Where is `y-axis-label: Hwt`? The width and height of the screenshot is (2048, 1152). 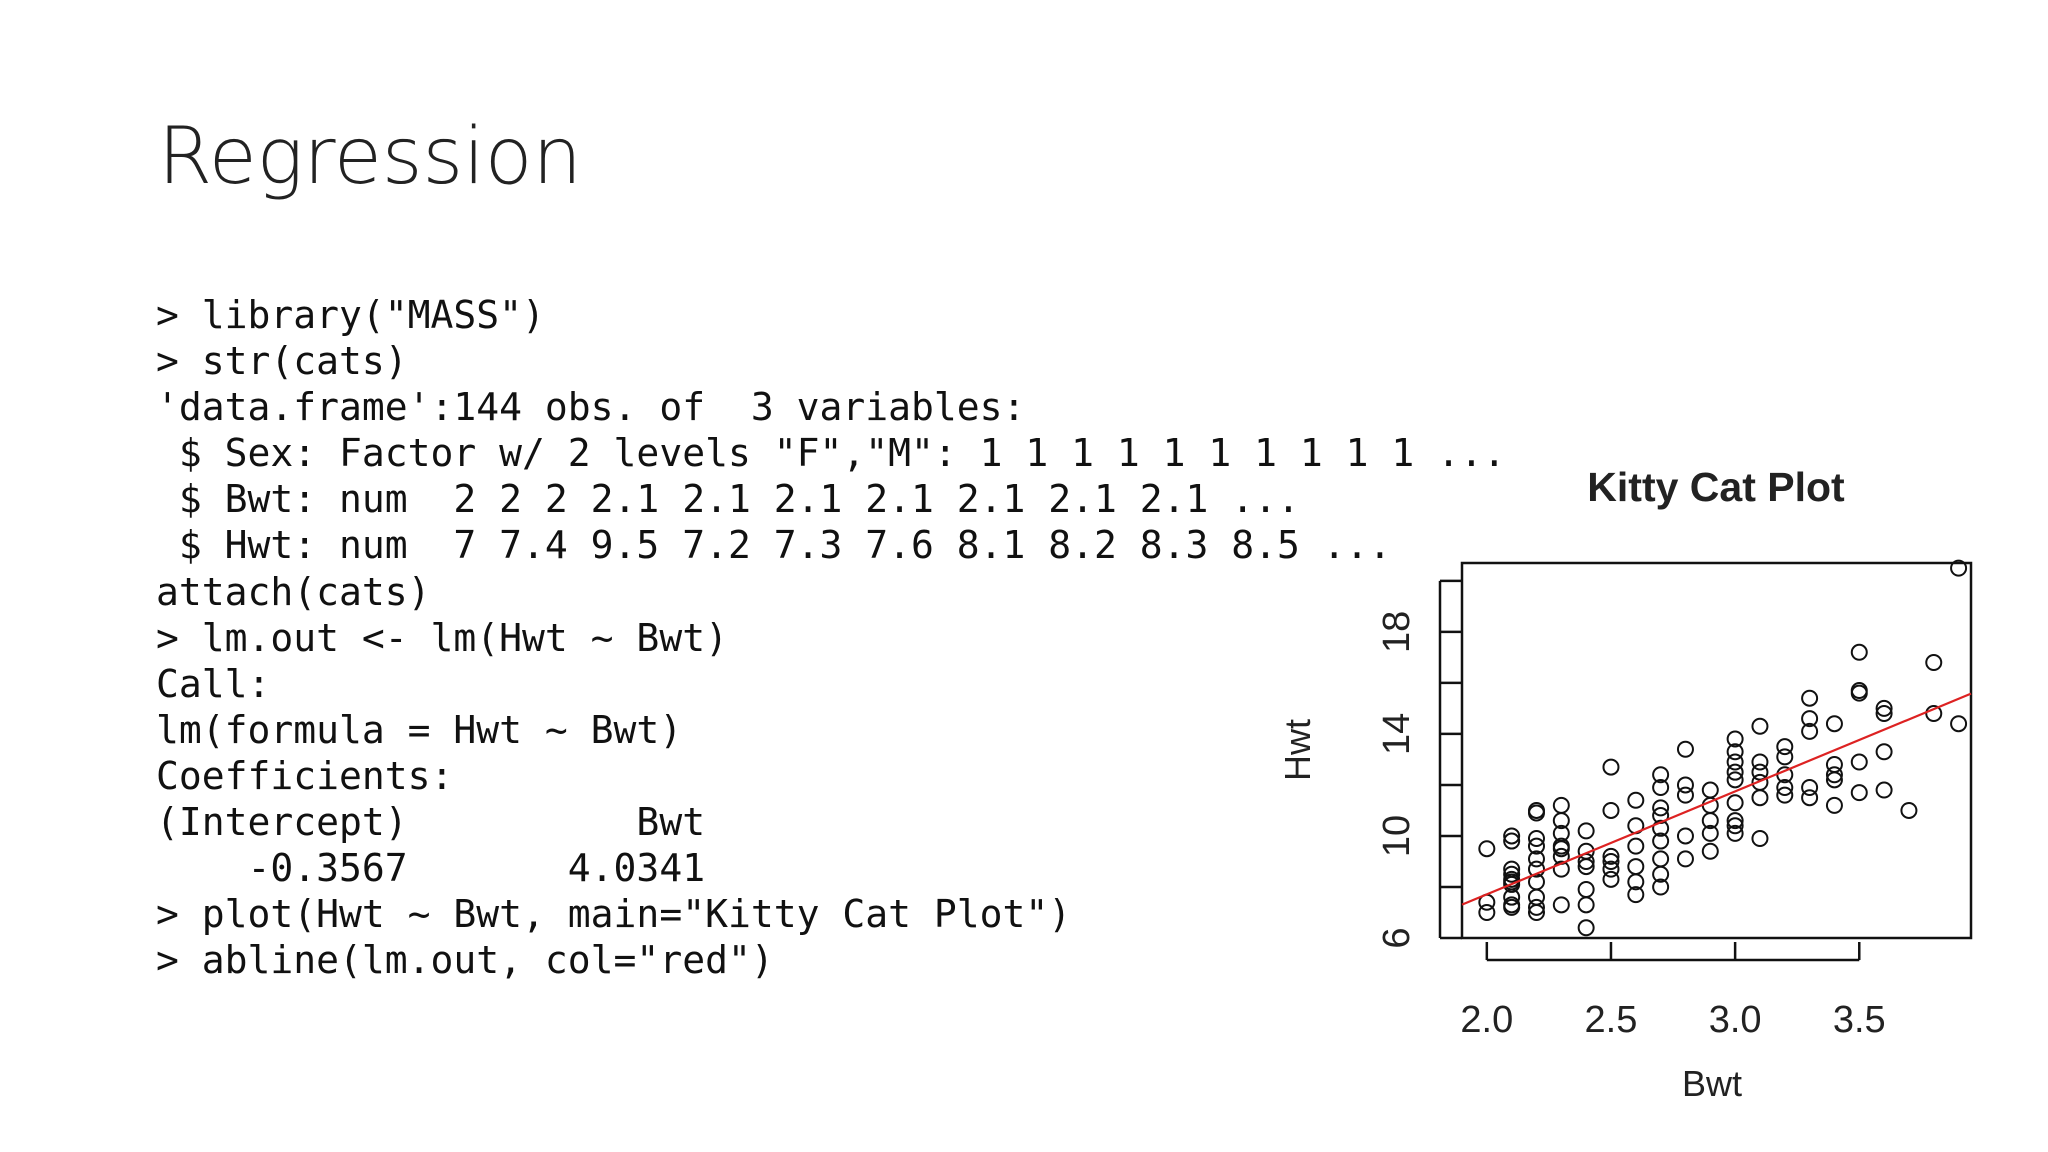
y-axis-label: Hwt is located at coordinates (1297, 750).